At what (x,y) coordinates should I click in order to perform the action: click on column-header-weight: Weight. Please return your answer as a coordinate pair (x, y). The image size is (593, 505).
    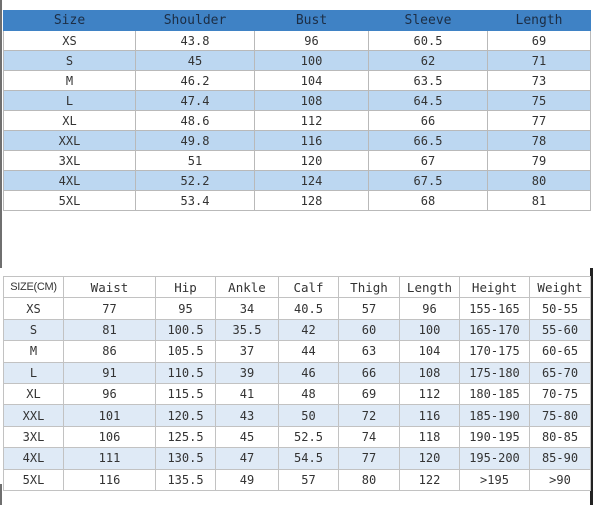
    Looking at the image, I should click on (560, 287).